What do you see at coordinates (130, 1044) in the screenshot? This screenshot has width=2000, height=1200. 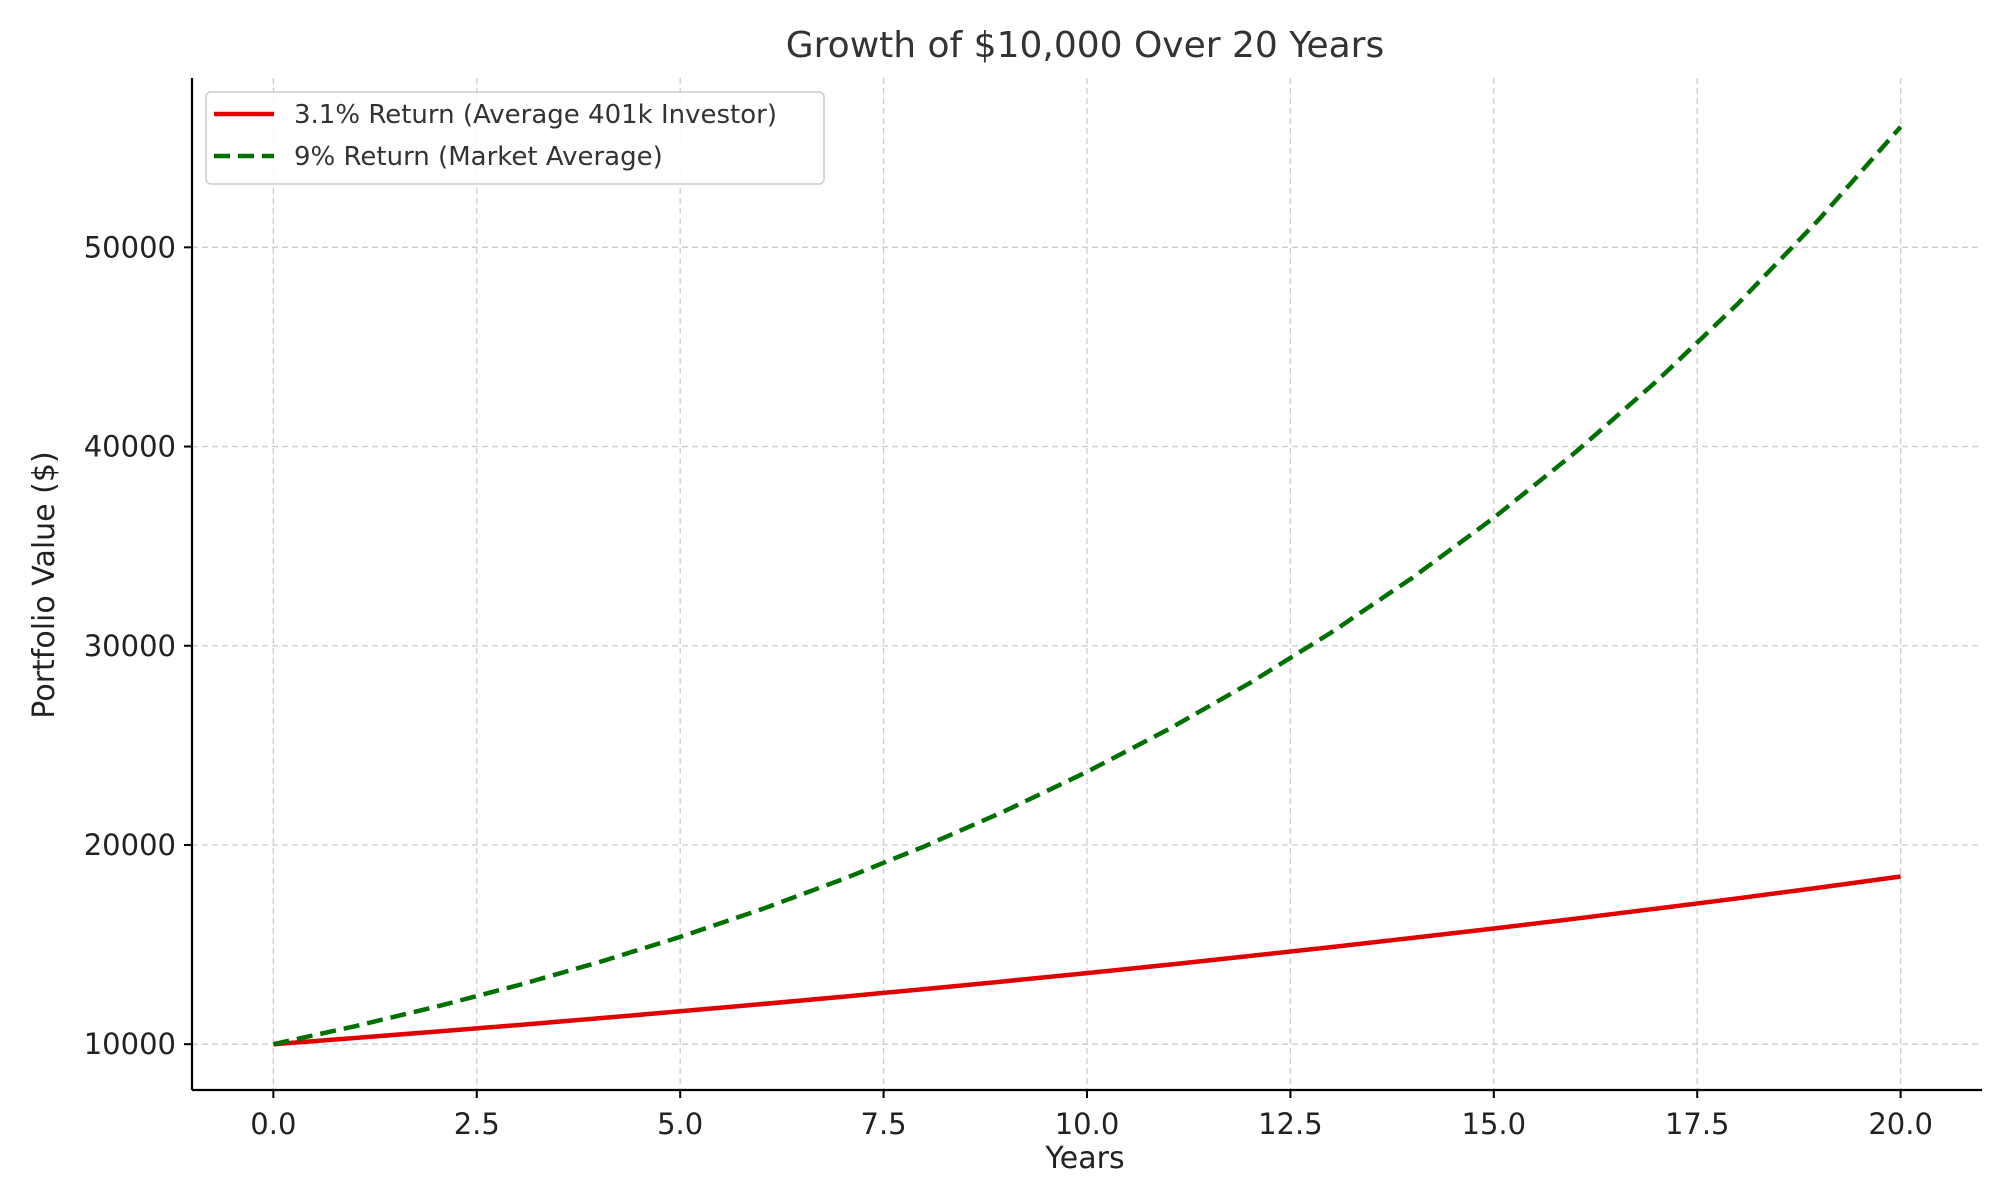 I see `y-tick-label-10000: 10000` at bounding box center [130, 1044].